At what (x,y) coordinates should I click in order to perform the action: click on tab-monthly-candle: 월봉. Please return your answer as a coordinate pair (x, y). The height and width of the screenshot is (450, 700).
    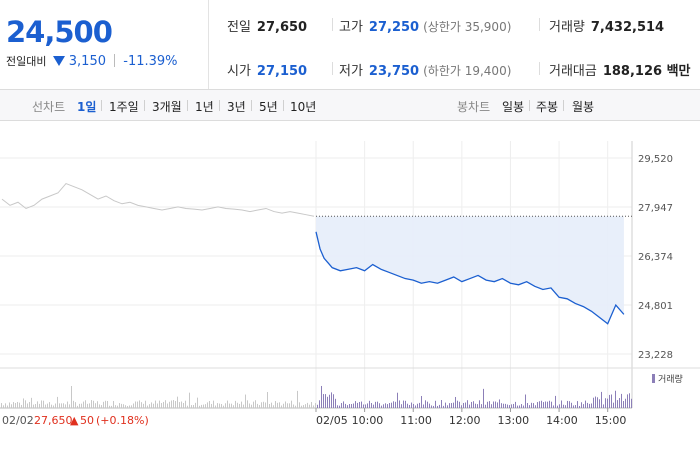
    Looking at the image, I should click on (583, 107).